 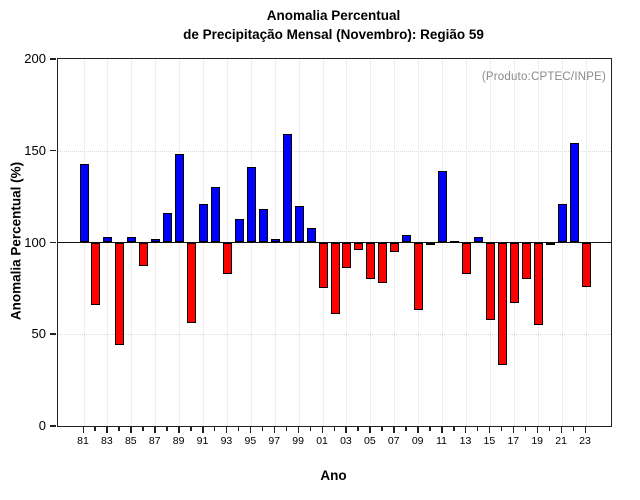 What do you see at coordinates (333, 475) in the screenshot?
I see `x-axis-title: Ano` at bounding box center [333, 475].